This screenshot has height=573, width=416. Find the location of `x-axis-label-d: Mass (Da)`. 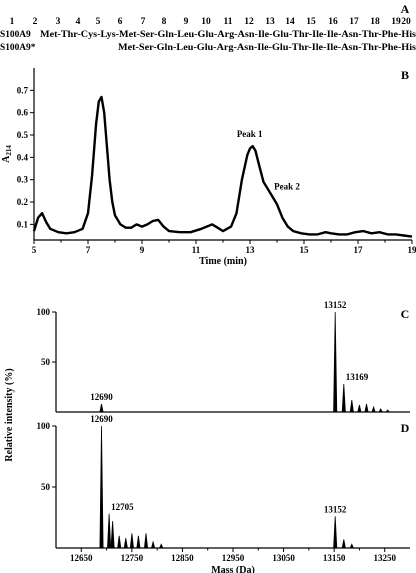

x-axis-label-d: Mass (Da) is located at coordinates (233, 569).